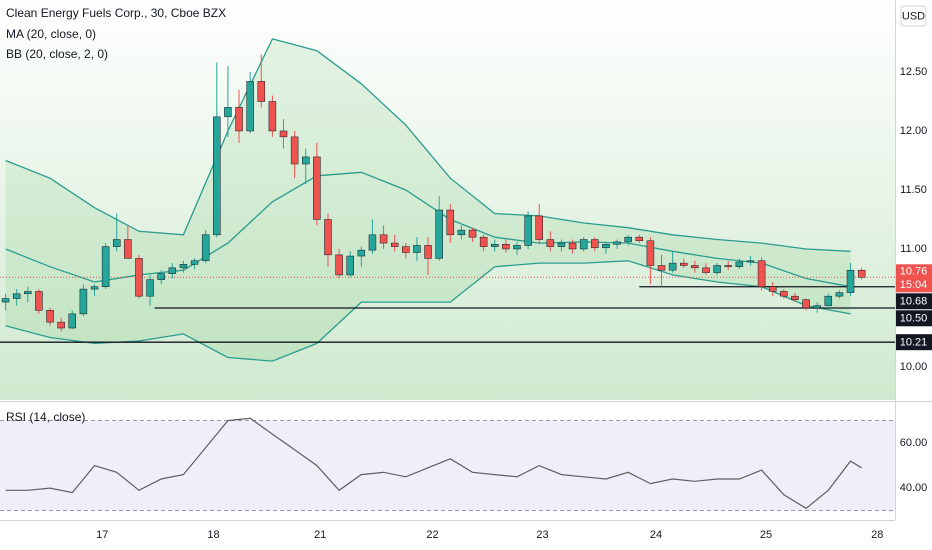 This screenshot has height=550, width=932. What do you see at coordinates (116, 13) in the screenshot?
I see `symbol-title: Clean Energy Fuels Corp., 30, Cboe BZX` at bounding box center [116, 13].